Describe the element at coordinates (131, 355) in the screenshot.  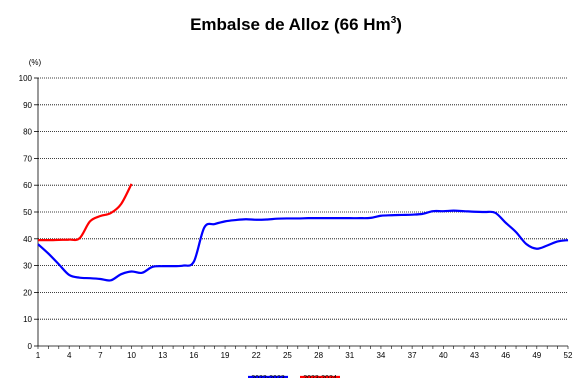
I see `x-tick-label: 10` at that location.